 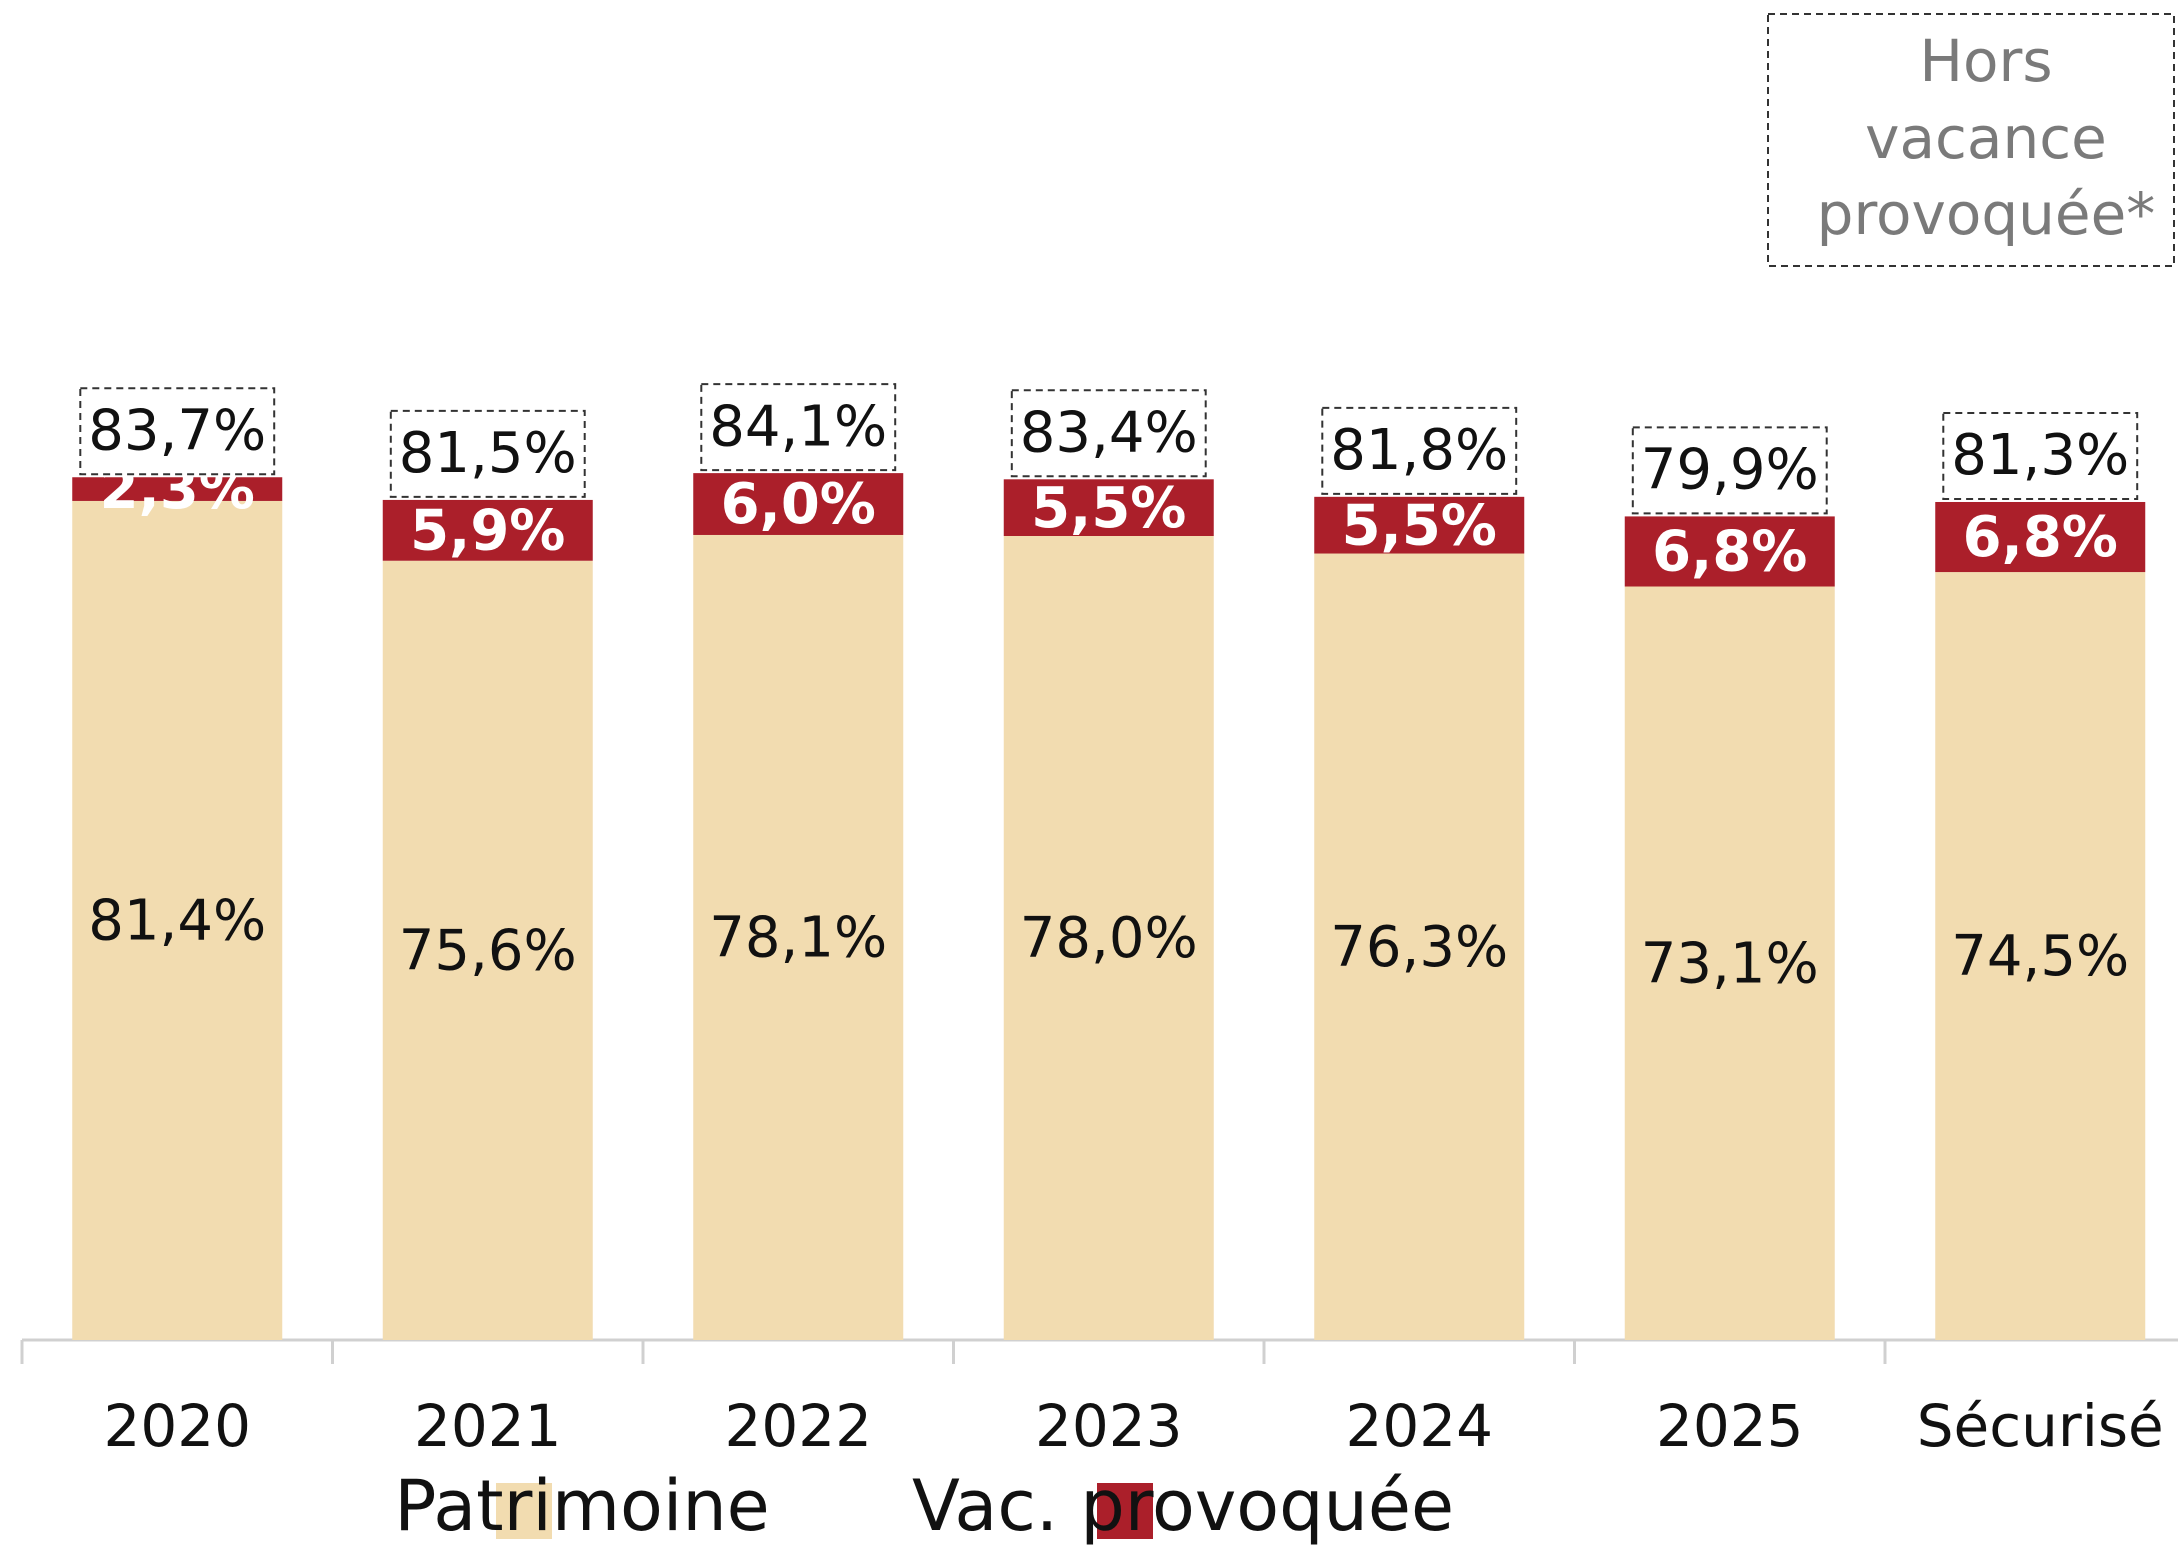 I want to click on x-tick-label: 2022, so click(x=798, y=1426).